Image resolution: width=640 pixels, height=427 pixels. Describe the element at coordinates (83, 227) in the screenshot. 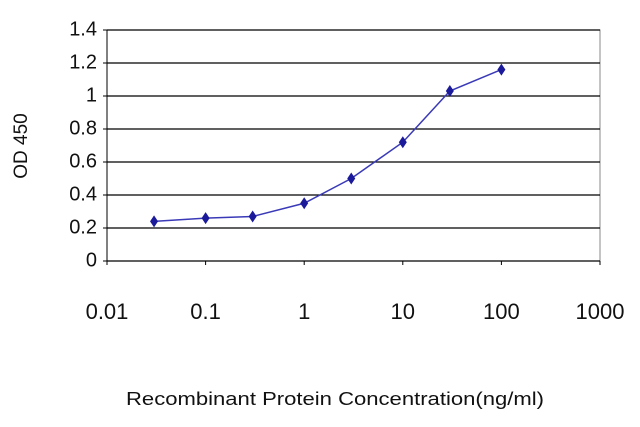

I see `y-tick-label: 0.2` at that location.